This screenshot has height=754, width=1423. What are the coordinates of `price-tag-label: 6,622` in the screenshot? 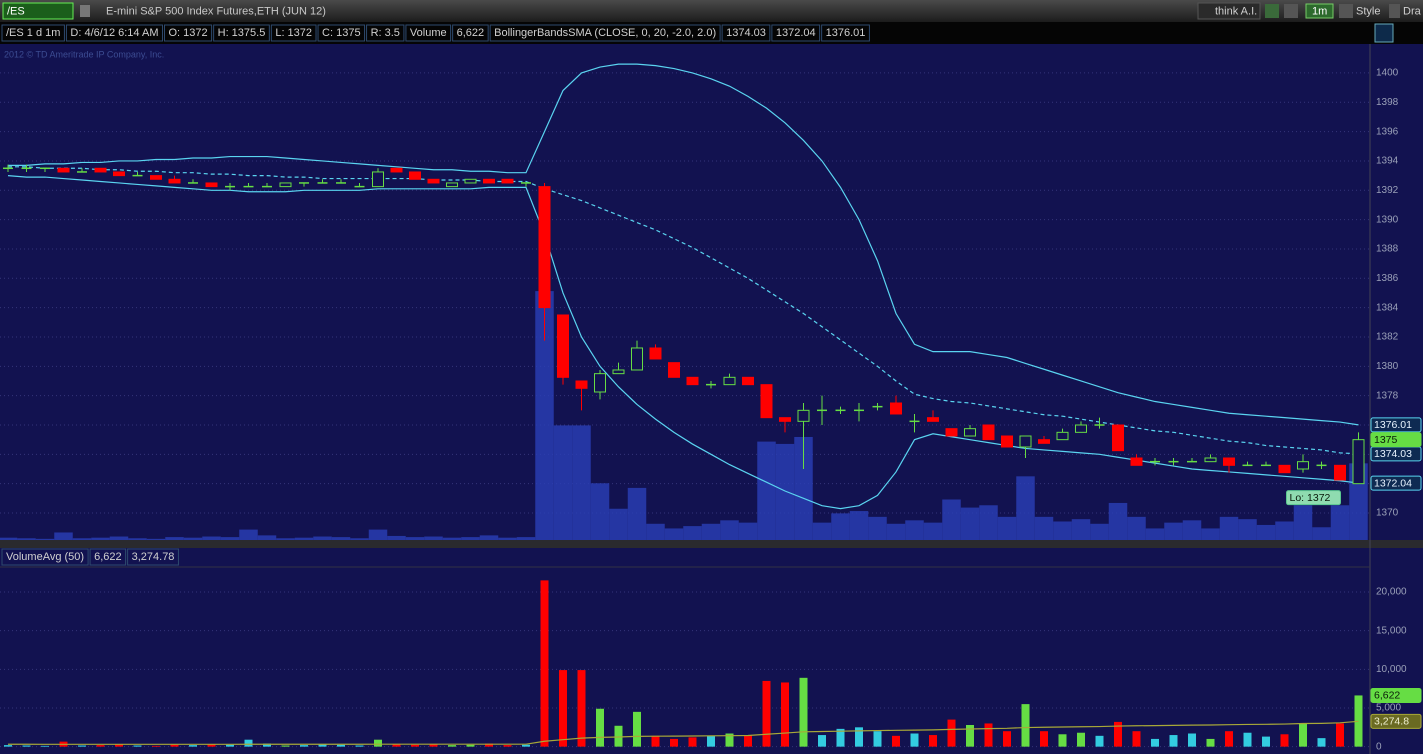 It's located at (1387, 696).